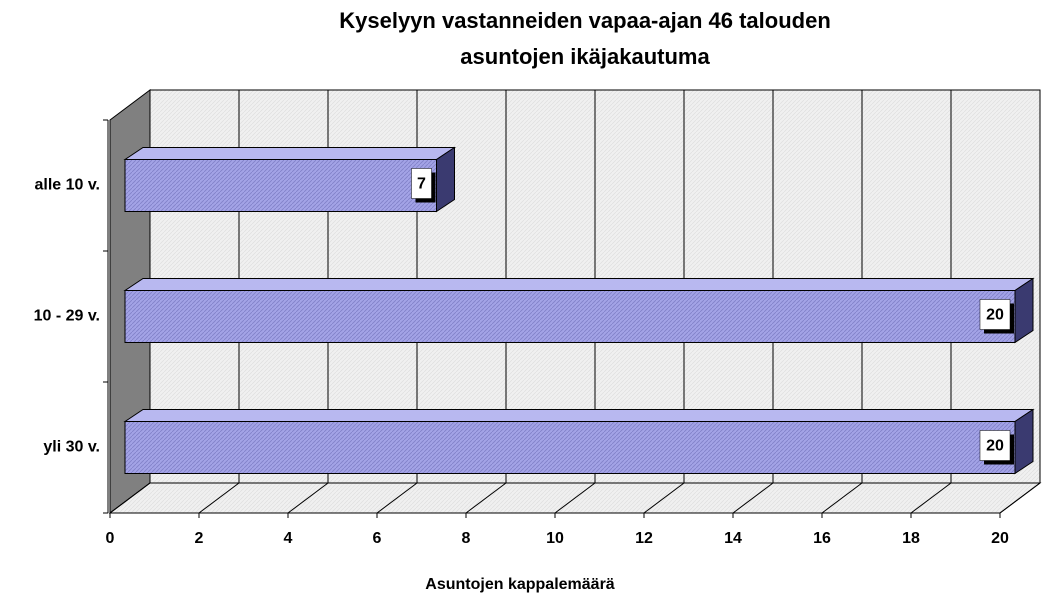 This screenshot has width=1042, height=597. I want to click on y-tick-label: 10 - 29 v., so click(67, 316).